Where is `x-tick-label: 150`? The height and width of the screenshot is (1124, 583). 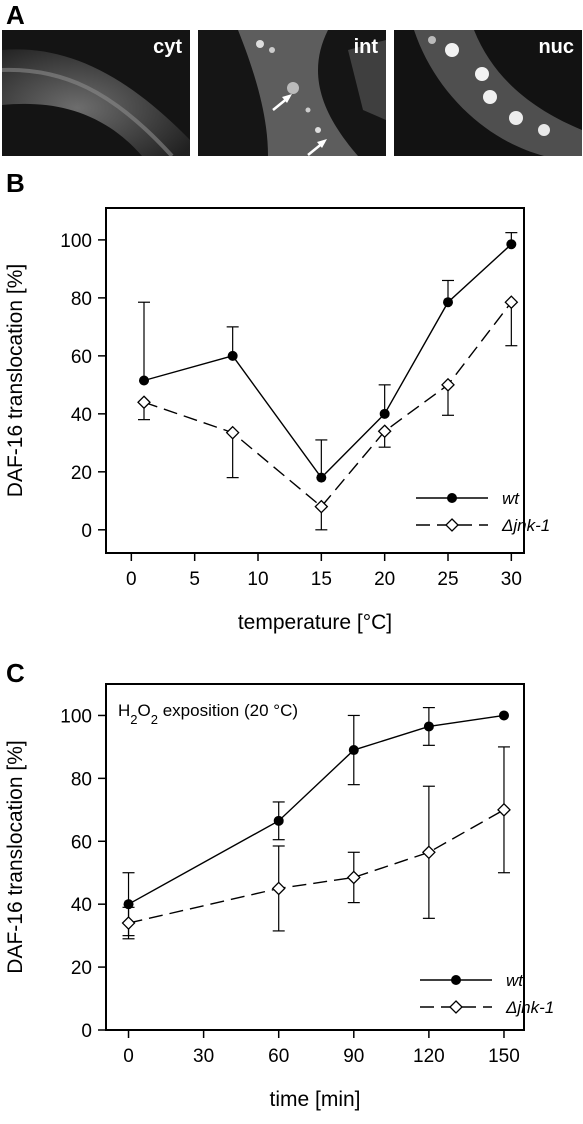
x-tick-label: 150 is located at coordinates (504, 1056).